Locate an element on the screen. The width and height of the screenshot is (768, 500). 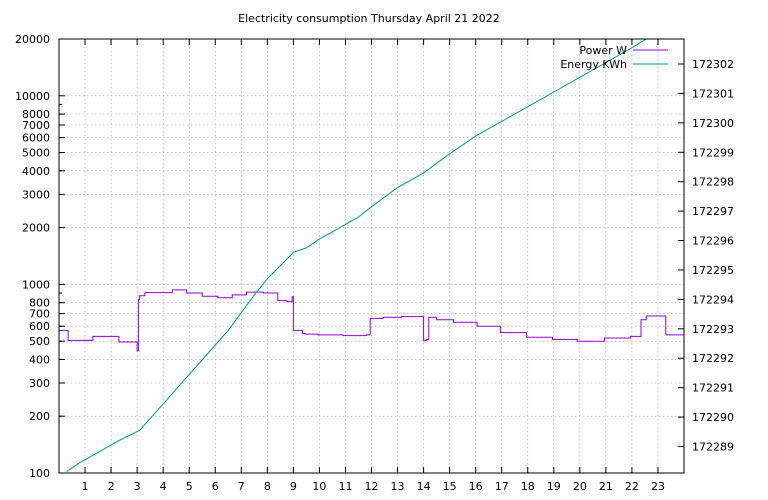
y-right-tick-label: 172300 is located at coordinates (713, 123).